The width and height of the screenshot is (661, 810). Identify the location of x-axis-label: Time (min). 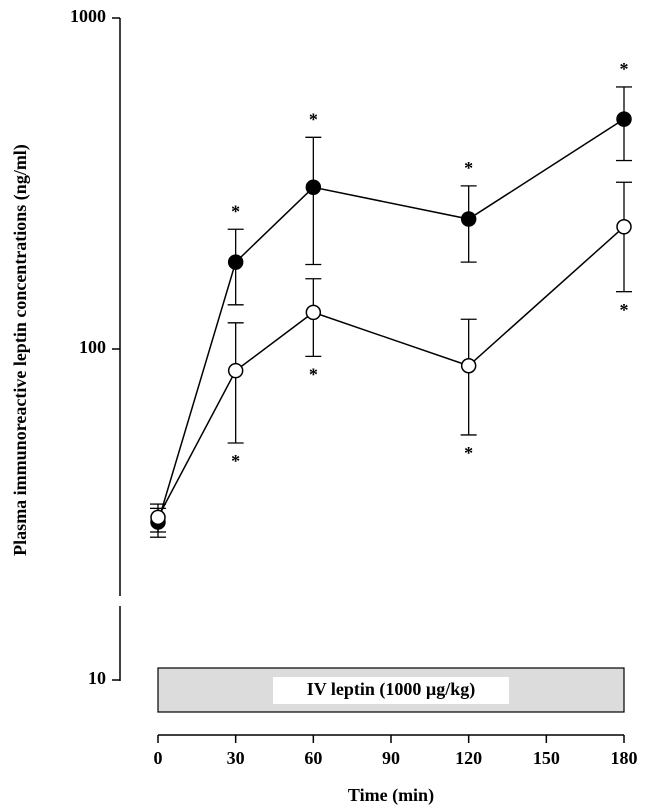
(391, 795).